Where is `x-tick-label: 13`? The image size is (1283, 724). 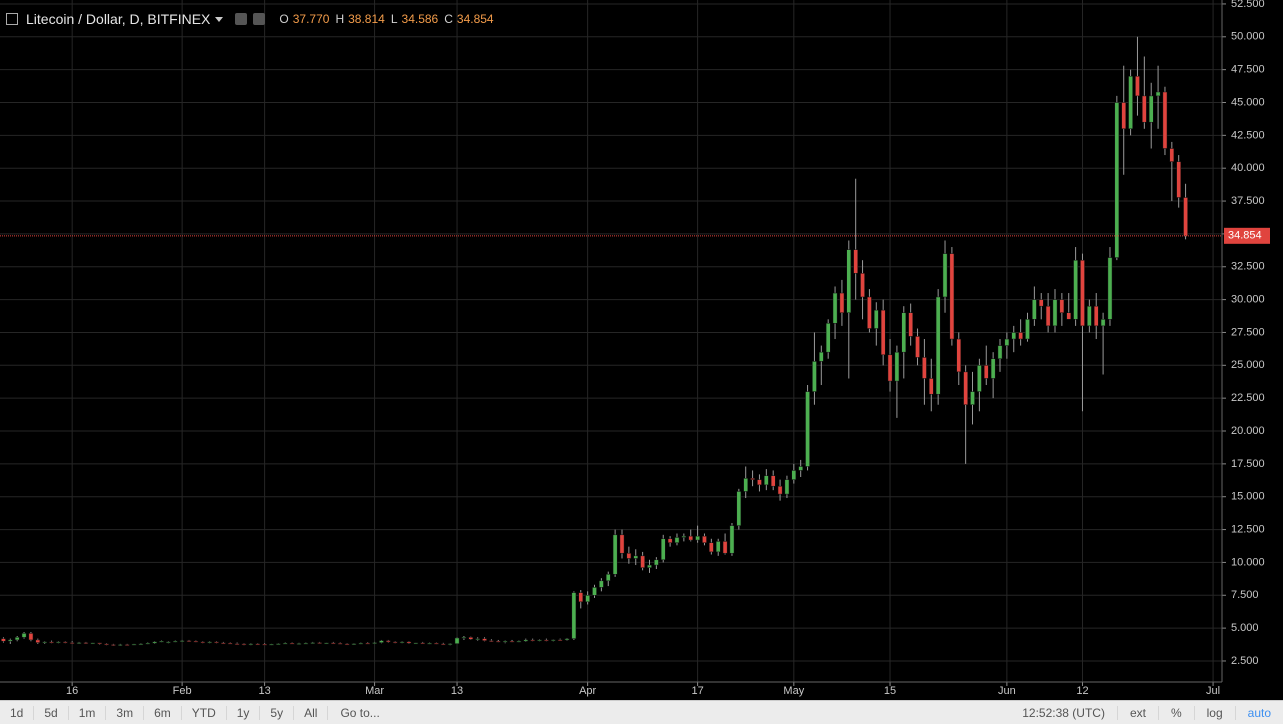 x-tick-label: 13 is located at coordinates (264, 691).